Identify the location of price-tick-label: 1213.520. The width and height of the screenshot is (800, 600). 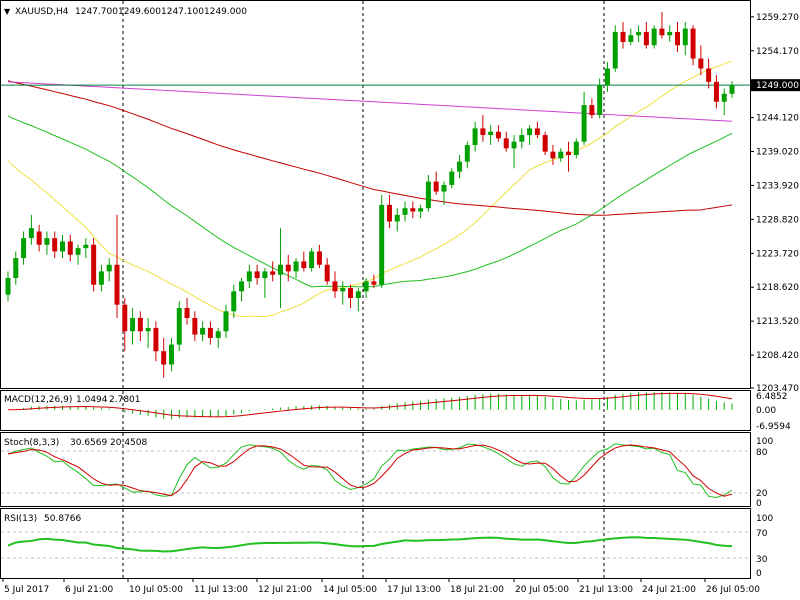
(777, 322).